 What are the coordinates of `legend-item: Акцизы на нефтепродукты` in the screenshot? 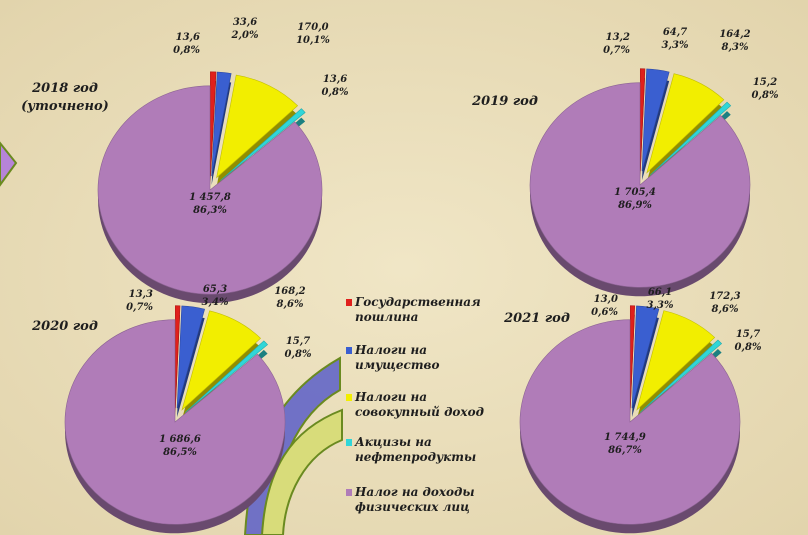 It's located at (430, 450).